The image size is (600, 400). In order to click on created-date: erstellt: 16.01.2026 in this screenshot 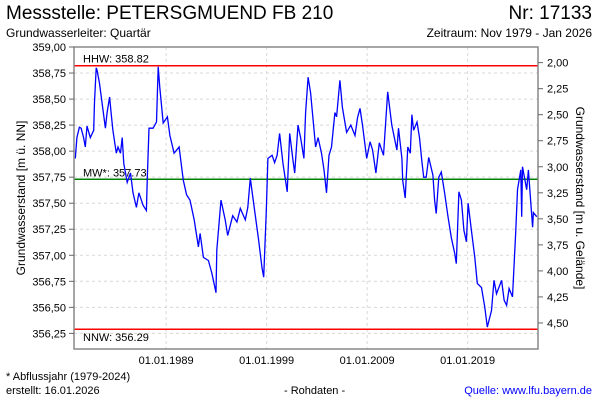, I will do `click(53, 391)`.